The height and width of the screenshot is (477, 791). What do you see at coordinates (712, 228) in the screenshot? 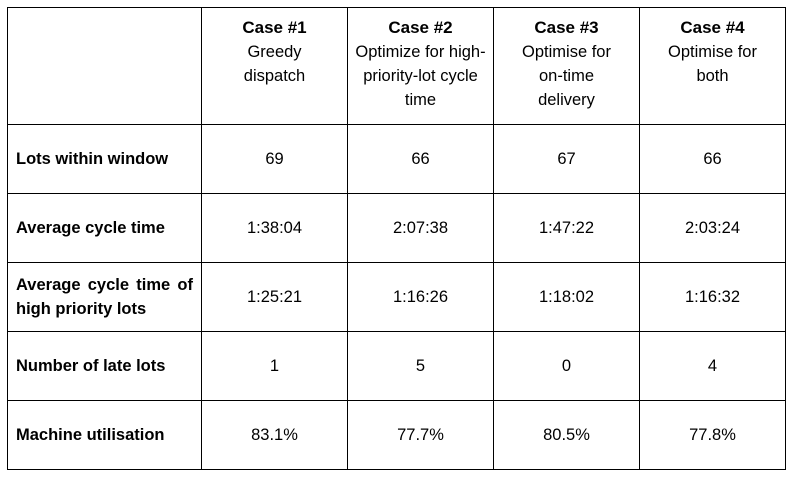
I see `table-cell: 2:03:24` at bounding box center [712, 228].